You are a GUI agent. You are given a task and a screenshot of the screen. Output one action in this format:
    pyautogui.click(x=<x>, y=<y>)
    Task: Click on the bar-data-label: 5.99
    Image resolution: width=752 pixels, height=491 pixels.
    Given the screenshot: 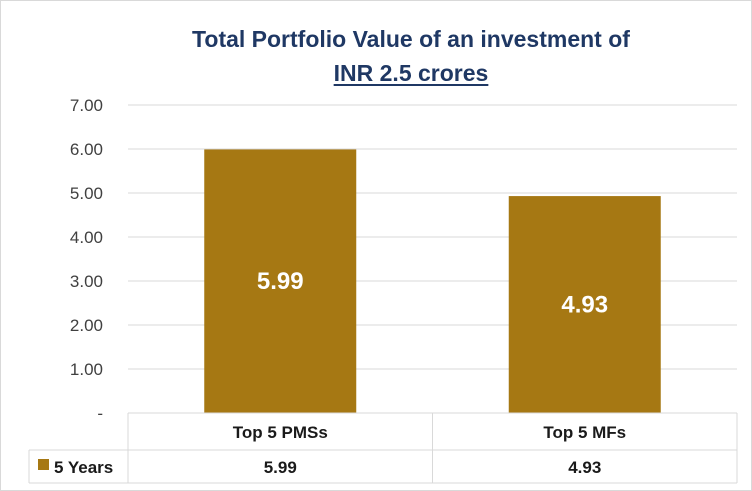 What is the action you would take?
    pyautogui.click(x=280, y=281)
    